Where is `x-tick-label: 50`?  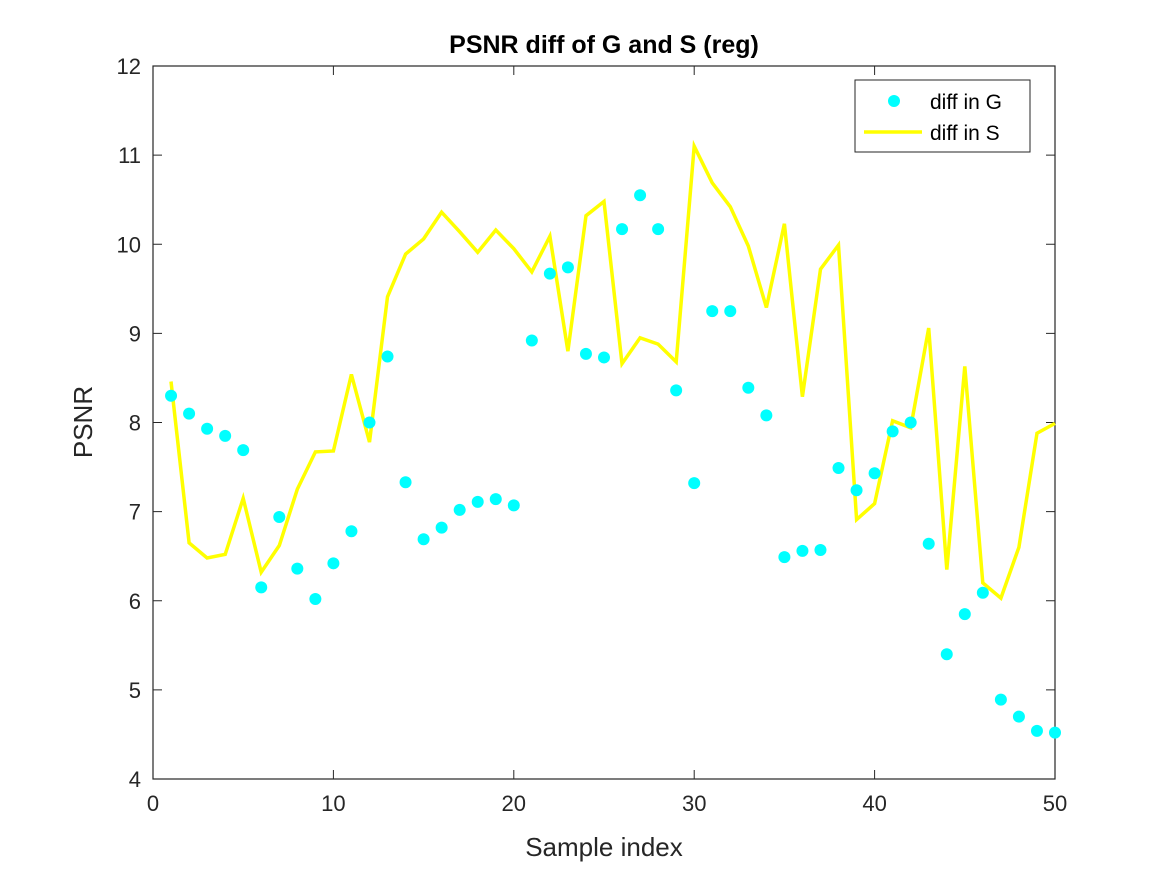 x-tick-label: 50 is located at coordinates (1055, 803).